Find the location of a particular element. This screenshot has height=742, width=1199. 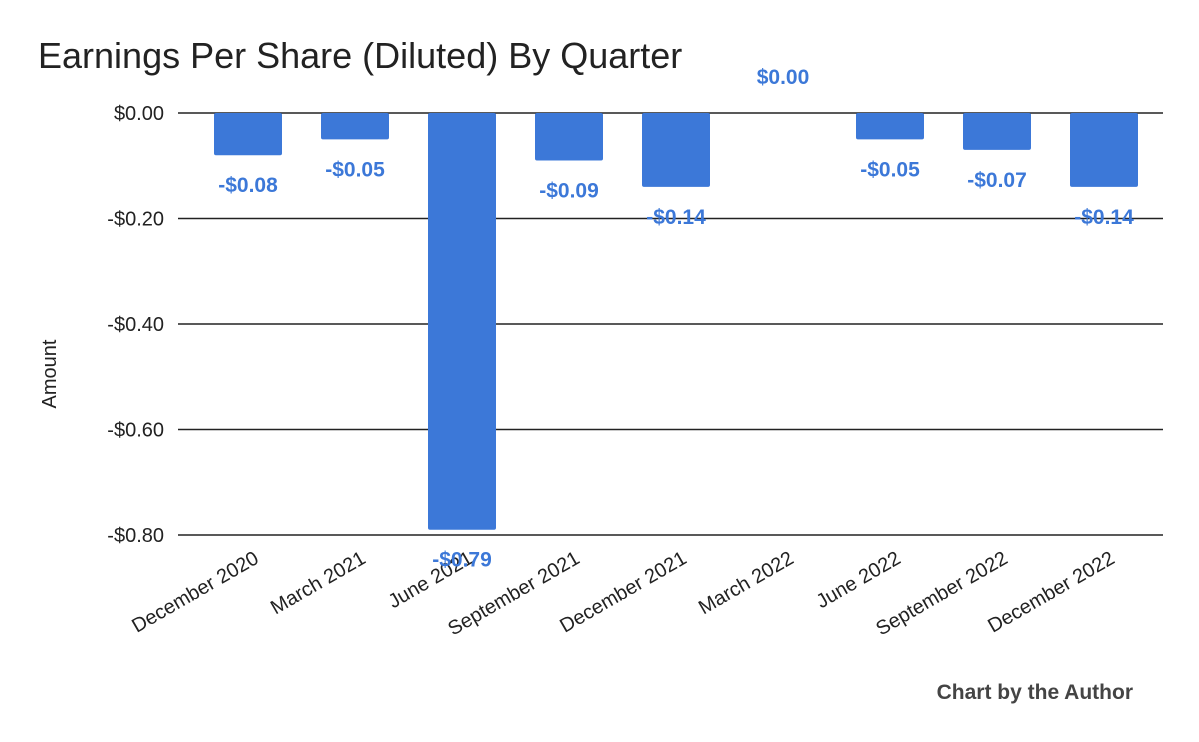

y-axis-label: Amount is located at coordinates (50, 373).